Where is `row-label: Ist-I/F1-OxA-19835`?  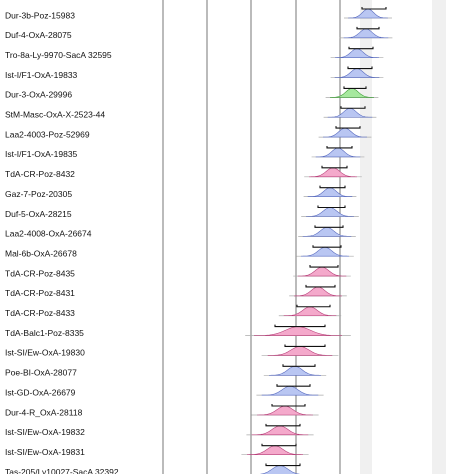 row-label: Ist-I/F1-OxA-19835 is located at coordinates (41, 154).